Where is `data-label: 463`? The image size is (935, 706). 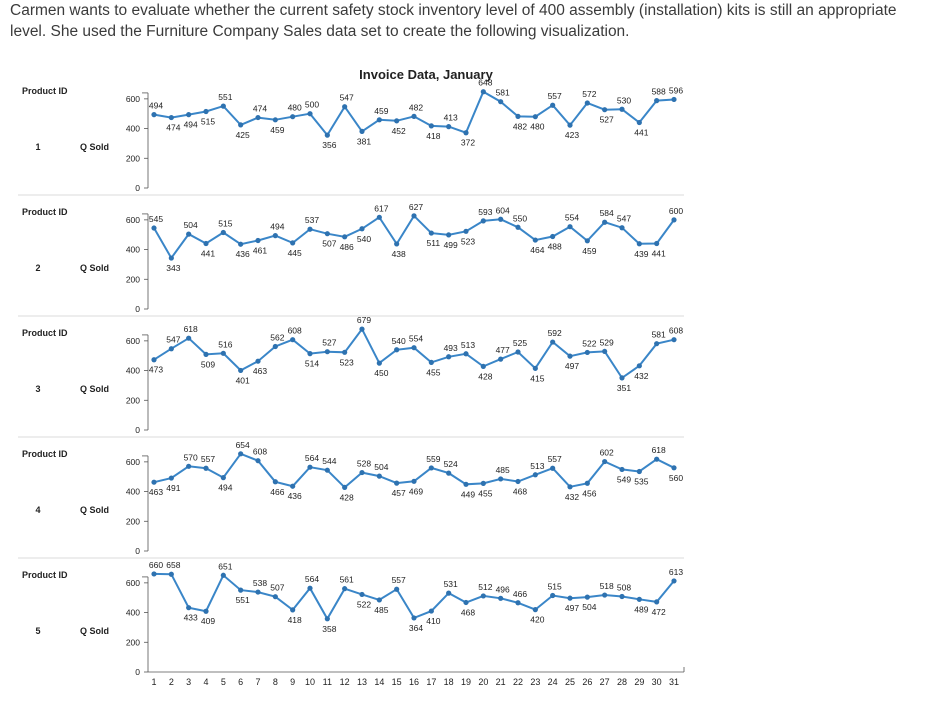 data-label: 463 is located at coordinates (156, 492).